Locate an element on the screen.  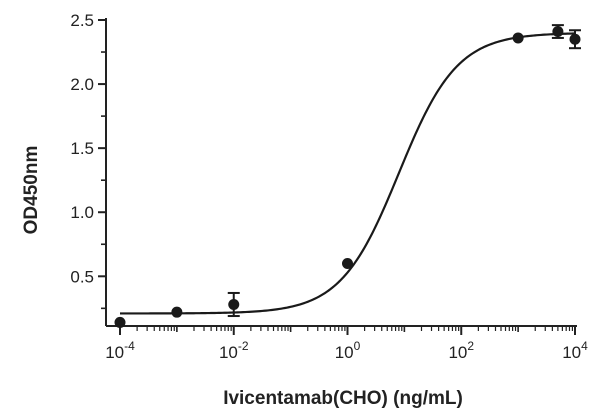
x-axis-title: Ivicentamab(CHO) (ng/mL) is located at coordinates (343, 398).